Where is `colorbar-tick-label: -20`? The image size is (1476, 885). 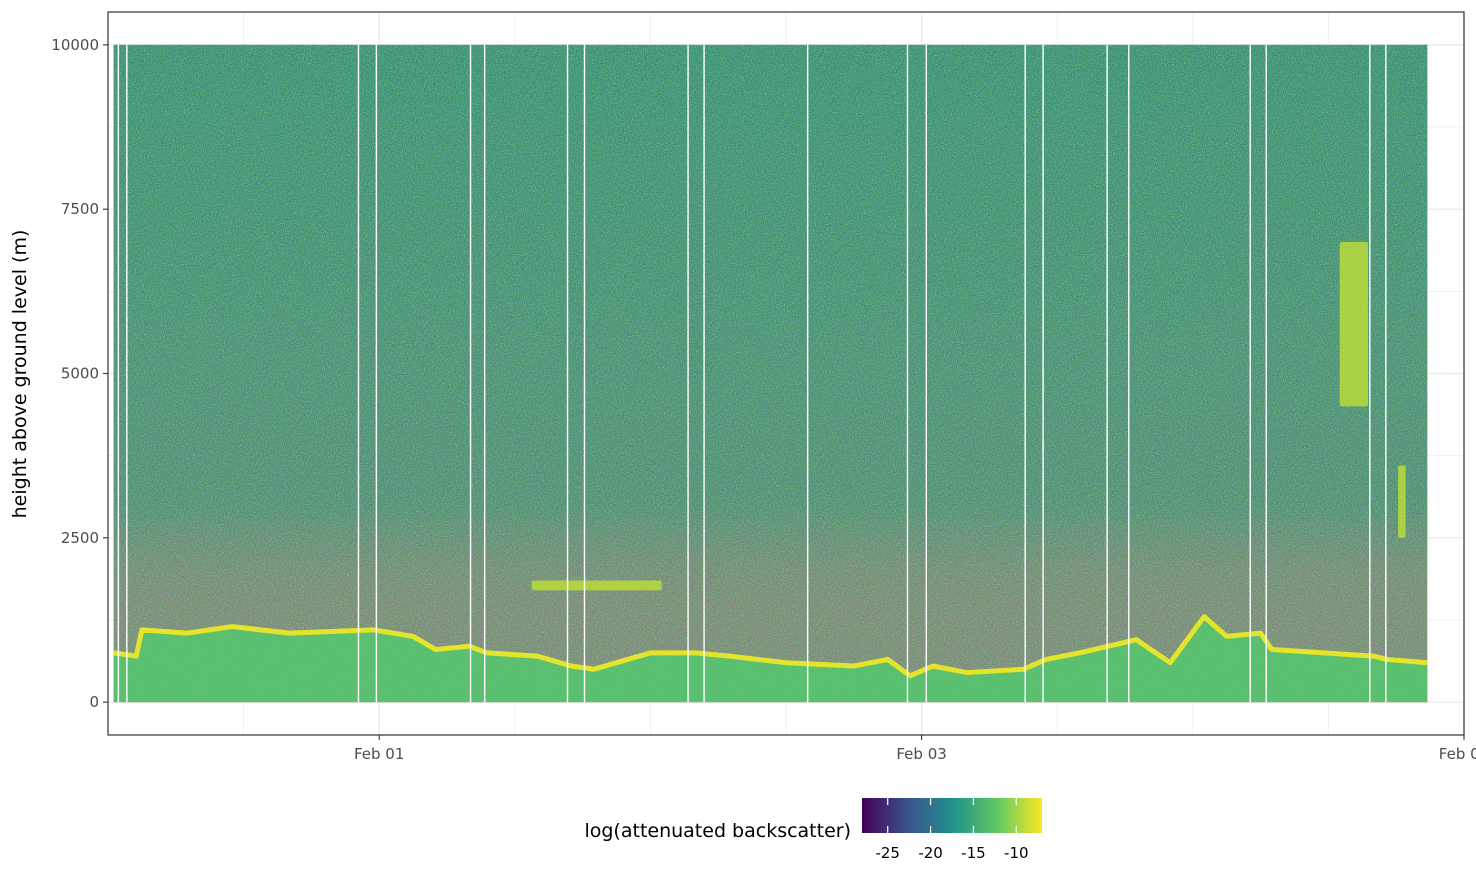 colorbar-tick-label: -20 is located at coordinates (930, 853).